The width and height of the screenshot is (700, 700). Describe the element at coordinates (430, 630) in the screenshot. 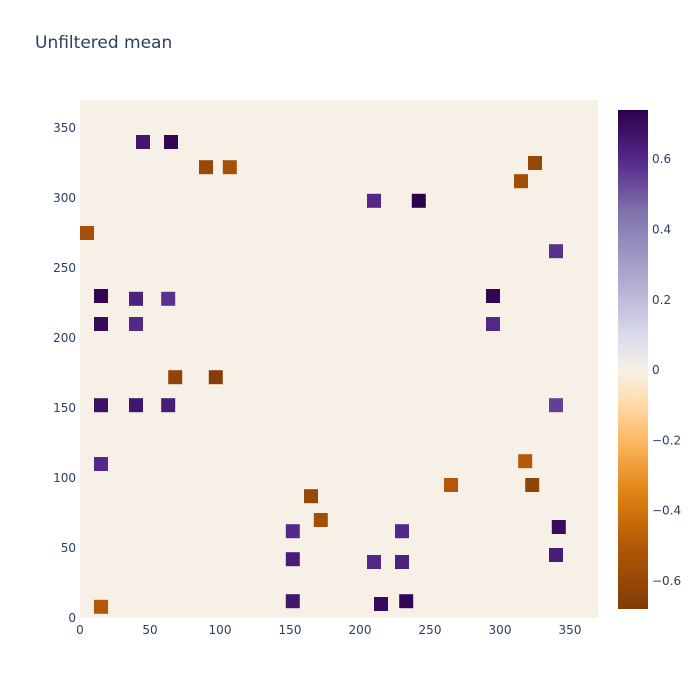

I see `x-tick-label-5: 250` at that location.